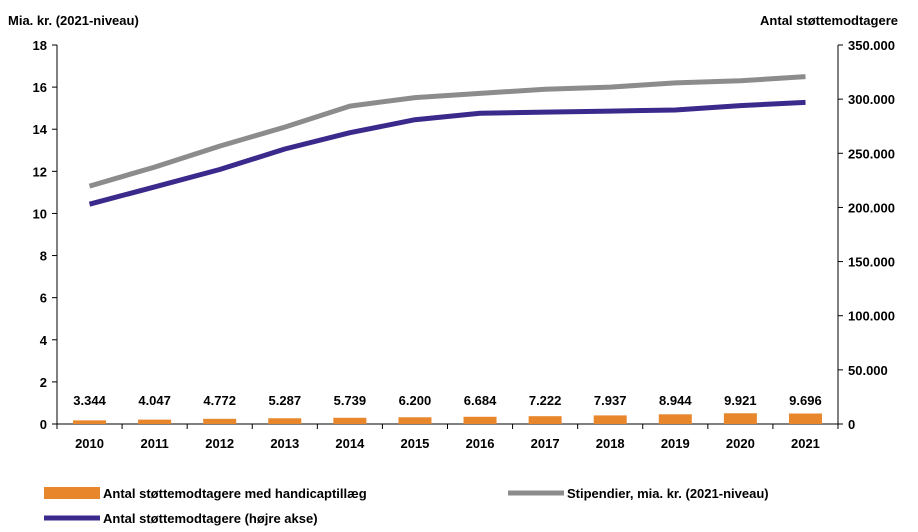 The height and width of the screenshot is (532, 918). What do you see at coordinates (805, 443) in the screenshot?
I see `x-tick-label: 2021` at bounding box center [805, 443].